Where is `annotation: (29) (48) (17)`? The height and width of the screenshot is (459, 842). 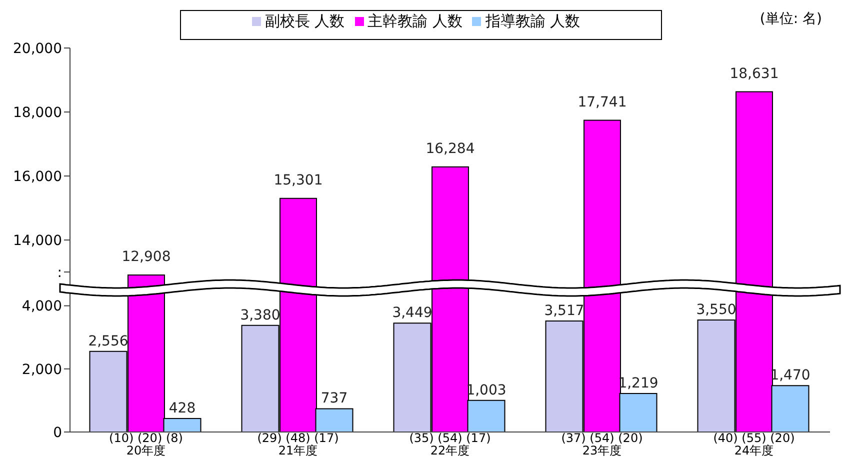 annotation: (29) (48) (17) is located at coordinates (298, 438).